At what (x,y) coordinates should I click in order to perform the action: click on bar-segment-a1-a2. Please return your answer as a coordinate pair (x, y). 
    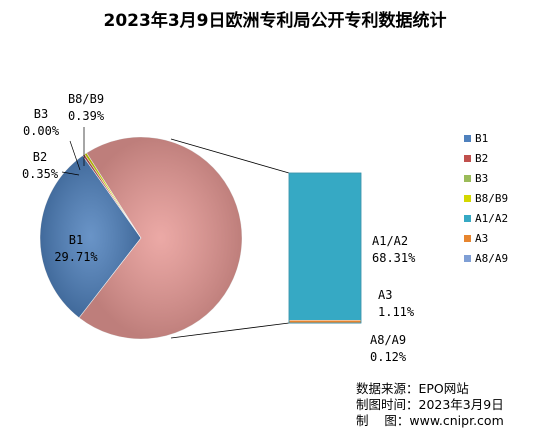
    Looking at the image, I should click on (325, 246).